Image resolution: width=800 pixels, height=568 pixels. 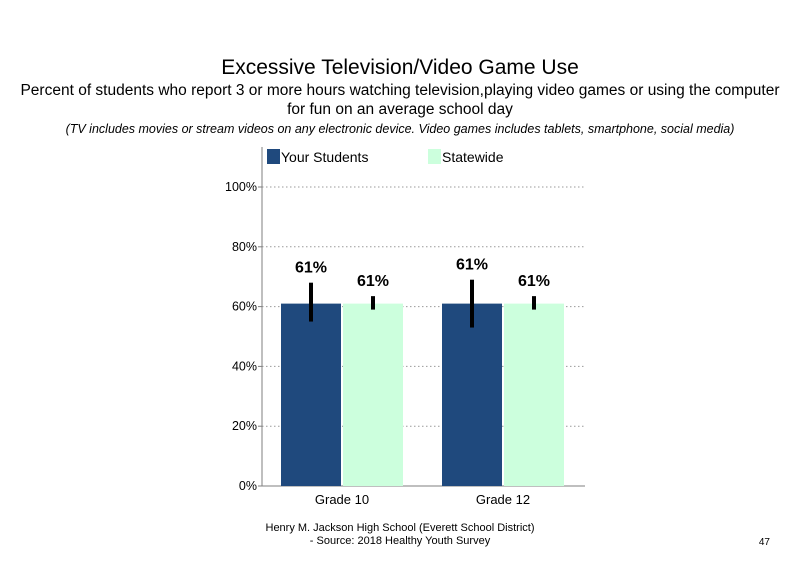 I want to click on footer-source: - Source: 2018 Healthy Youth Survey, so click(x=400, y=541).